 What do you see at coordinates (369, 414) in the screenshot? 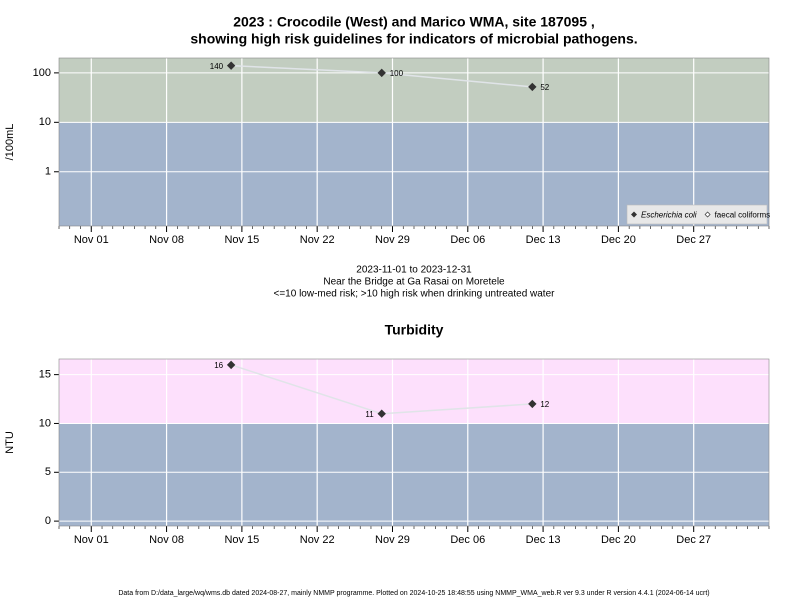
I see `data-label: 11` at bounding box center [369, 414].